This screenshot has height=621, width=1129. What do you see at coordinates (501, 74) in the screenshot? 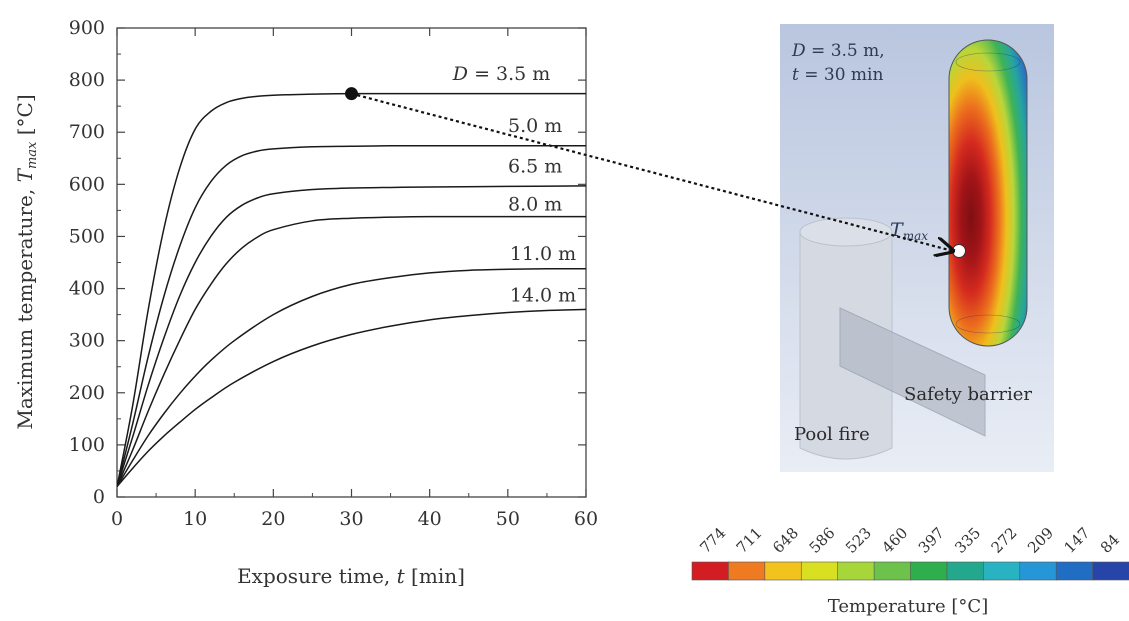
I see `series-label-0: D = 3.5 m` at bounding box center [501, 74].